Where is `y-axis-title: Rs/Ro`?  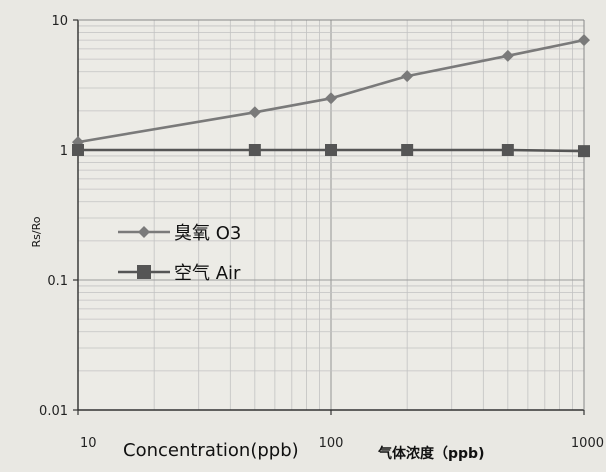 y-axis-title: Rs/Ro is located at coordinates (36, 231).